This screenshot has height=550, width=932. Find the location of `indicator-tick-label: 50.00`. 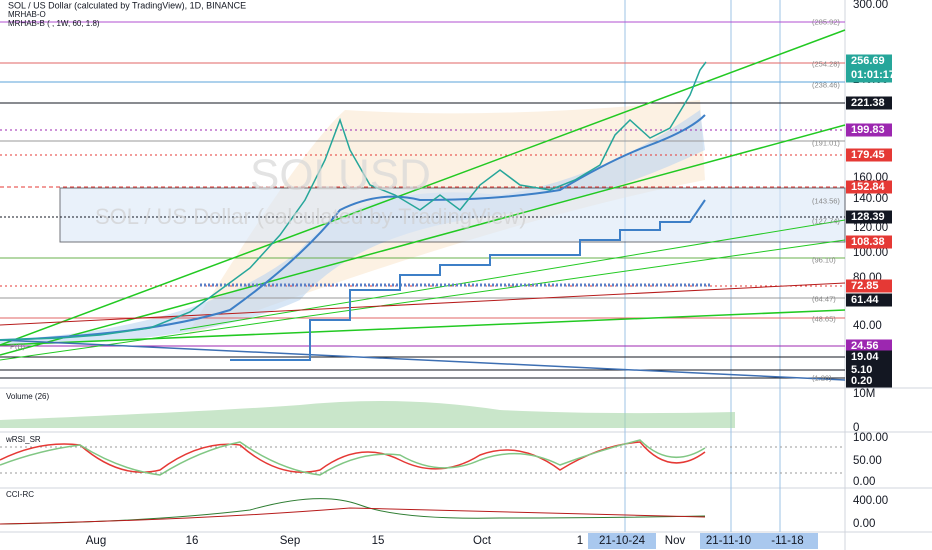

indicator-tick-label: 50.00 is located at coordinates (867, 461).